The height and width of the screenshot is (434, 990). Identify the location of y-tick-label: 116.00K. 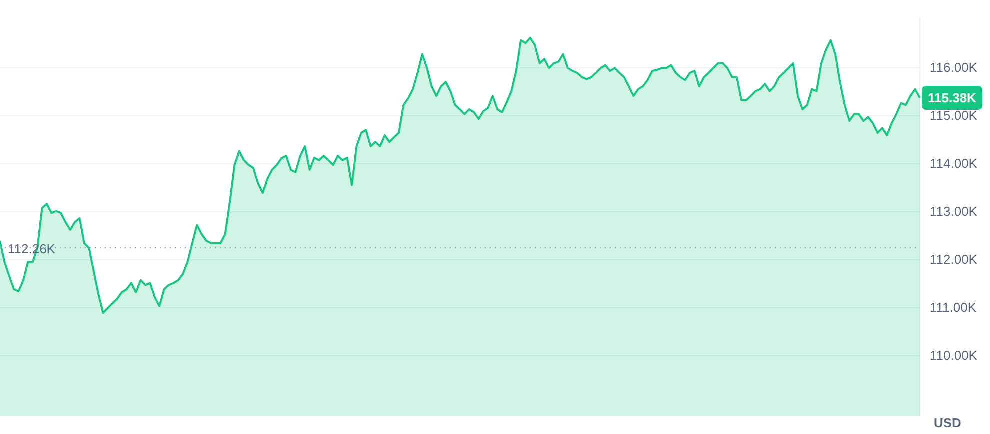
(954, 67).